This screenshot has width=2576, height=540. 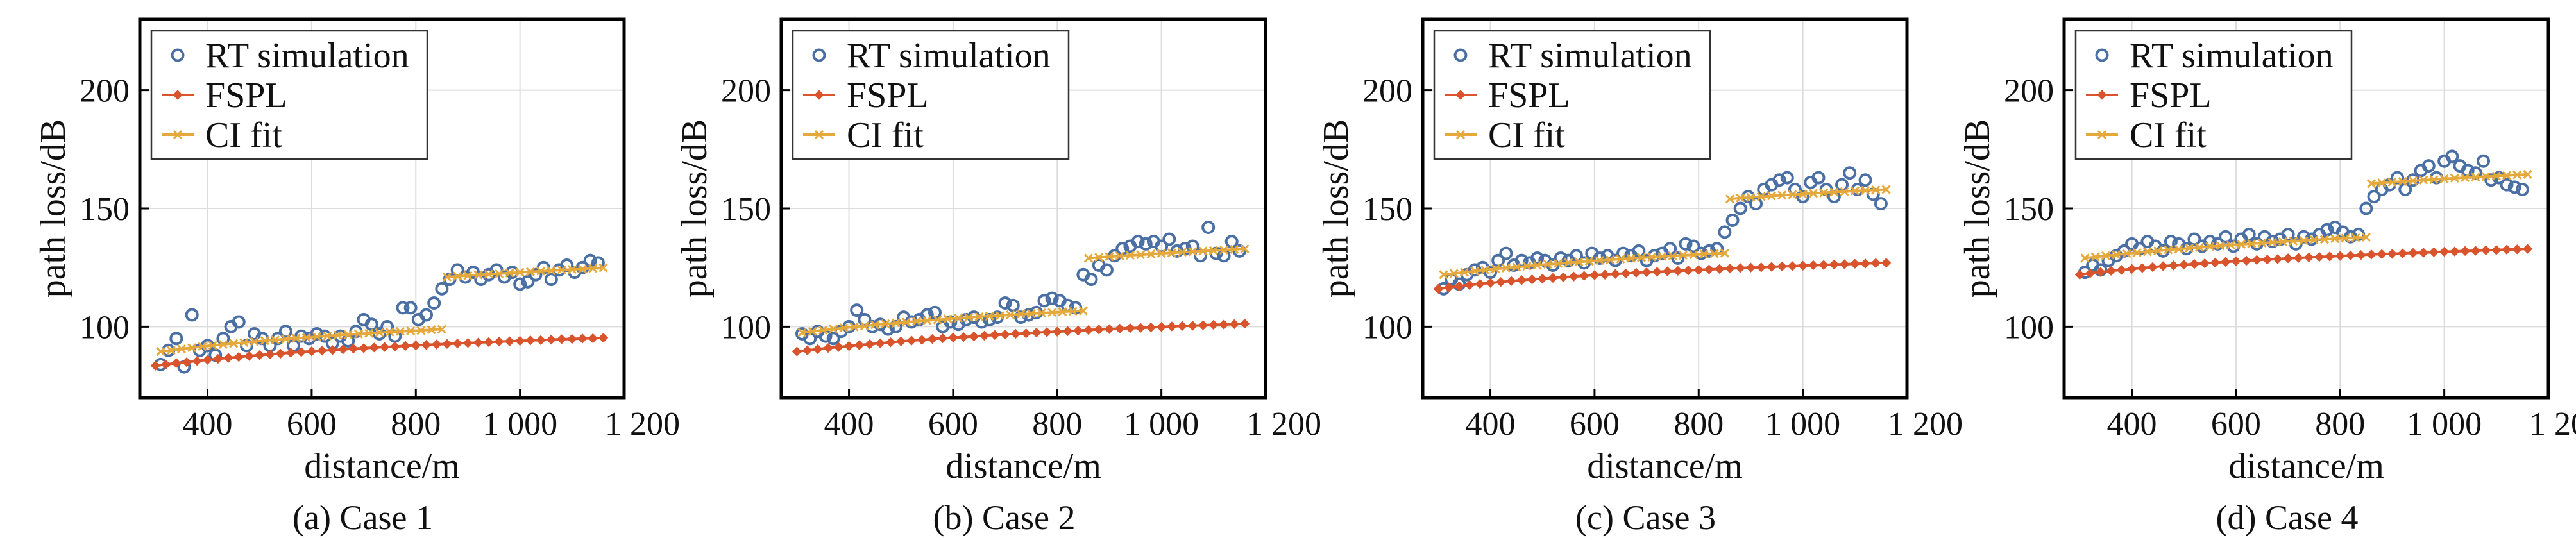 I want to click on x-axis-label: distance/m, so click(x=2306, y=466).